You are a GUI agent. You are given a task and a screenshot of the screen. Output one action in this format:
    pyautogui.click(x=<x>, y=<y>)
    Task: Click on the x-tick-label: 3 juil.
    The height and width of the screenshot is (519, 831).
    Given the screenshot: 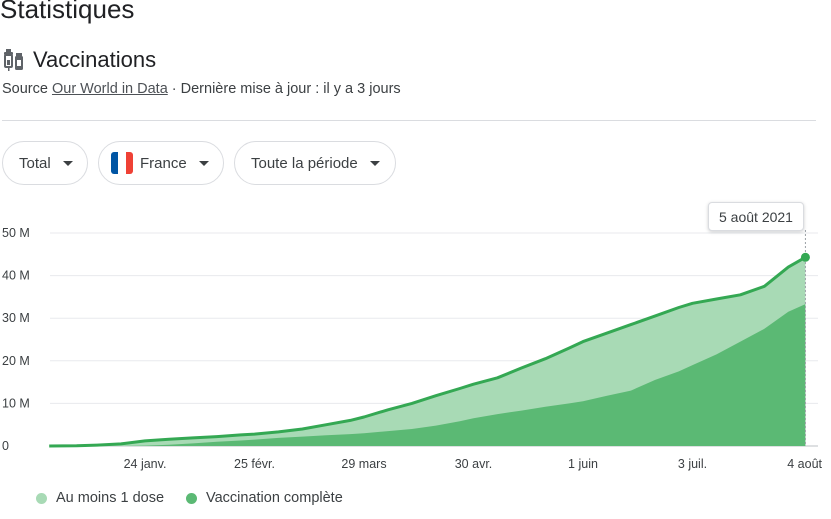 What is the action you would take?
    pyautogui.click(x=692, y=464)
    